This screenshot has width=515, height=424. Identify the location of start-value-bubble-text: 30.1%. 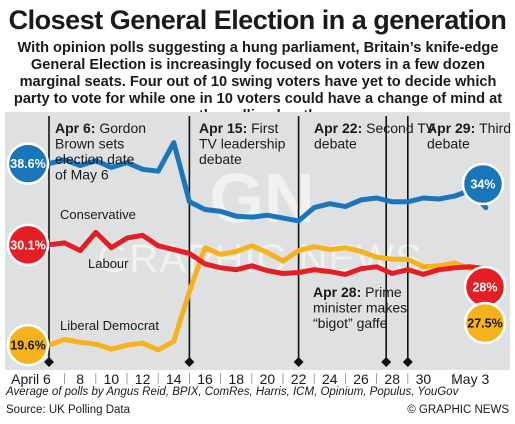
(27, 245).